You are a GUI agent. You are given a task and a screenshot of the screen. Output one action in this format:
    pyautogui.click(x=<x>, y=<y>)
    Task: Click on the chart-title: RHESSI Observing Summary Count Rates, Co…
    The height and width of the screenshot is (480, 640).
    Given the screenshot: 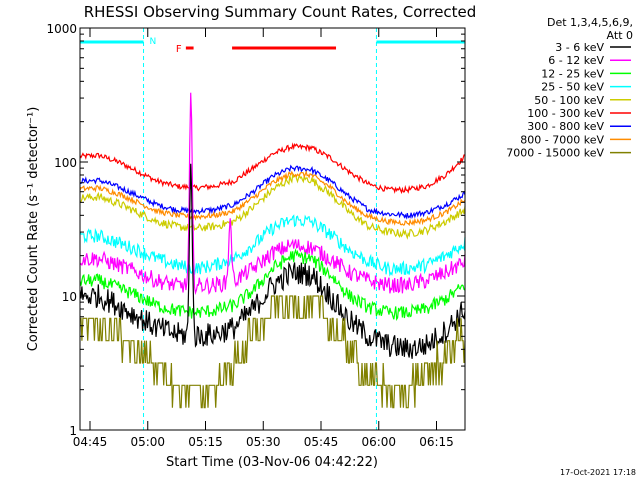 What is the action you would take?
    pyautogui.click(x=280, y=12)
    